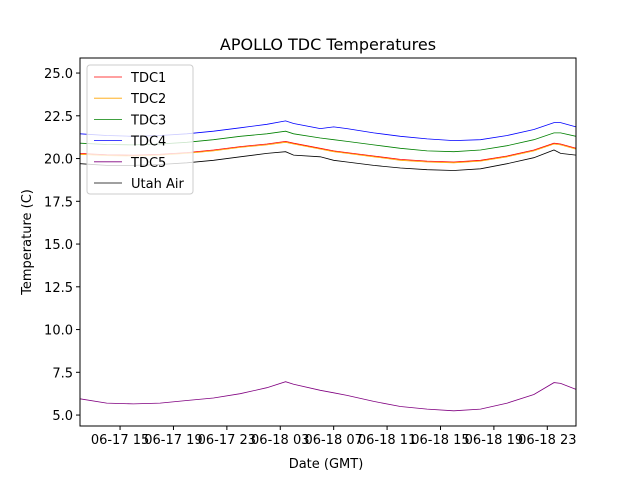 The height and width of the screenshot is (480, 640). Describe the element at coordinates (140, 129) in the screenshot. I see `legend: TDC1 TDC2 TDC3 TDC4 TDC5 Utah Air` at that location.